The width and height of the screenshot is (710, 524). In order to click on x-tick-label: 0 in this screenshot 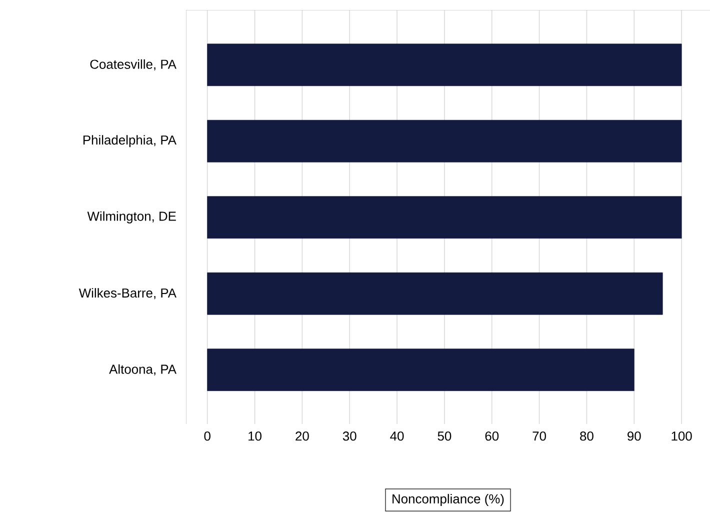, I will do `click(207, 436)`.